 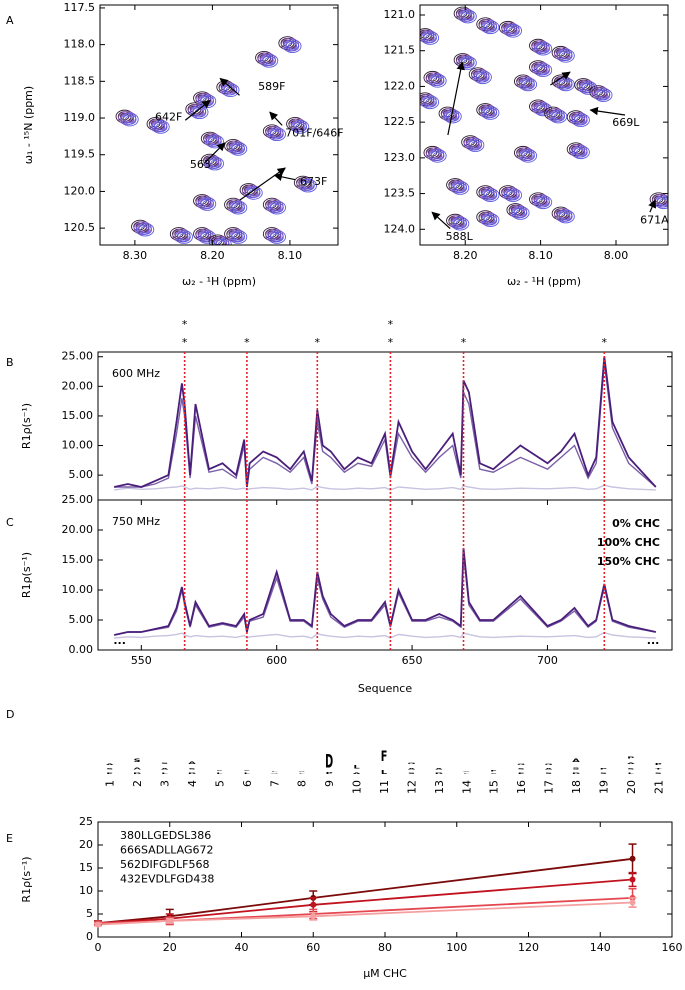 I want to click on y-tick-label: 122.0, so click(x=400, y=85).